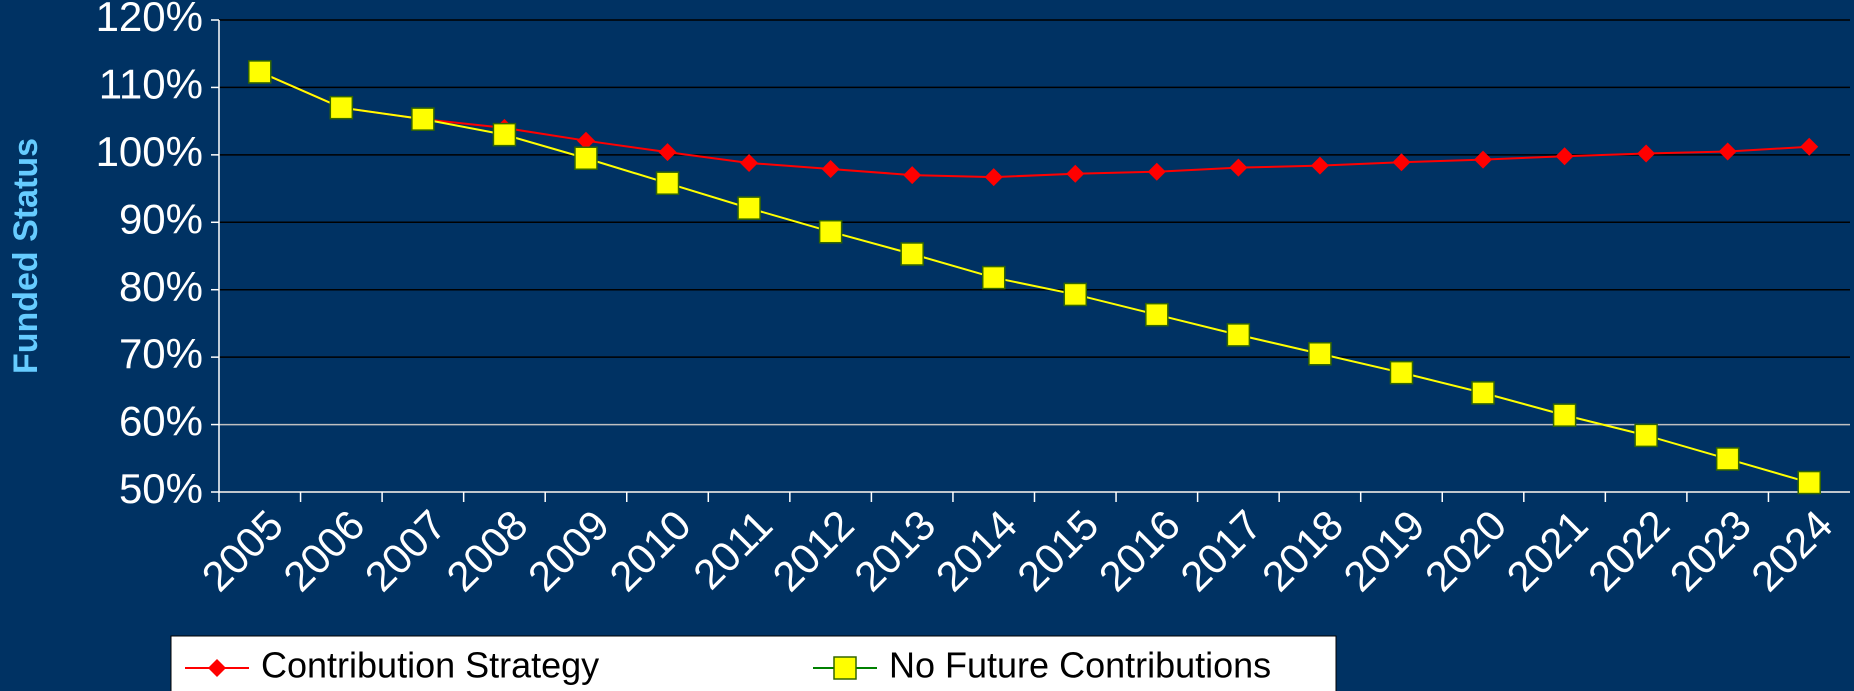 Image resolution: width=1854 pixels, height=691 pixels. I want to click on y-tick-label: 100%, so click(149, 151).